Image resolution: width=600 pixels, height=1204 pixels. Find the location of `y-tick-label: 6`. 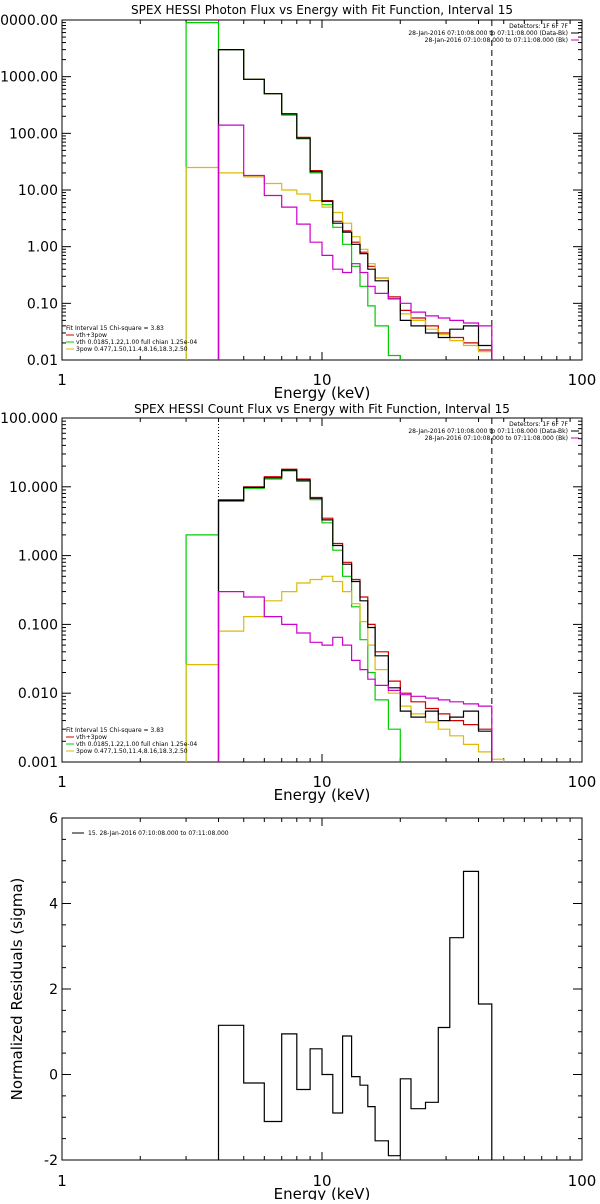

y-tick-label: 6 is located at coordinates (53, 819).